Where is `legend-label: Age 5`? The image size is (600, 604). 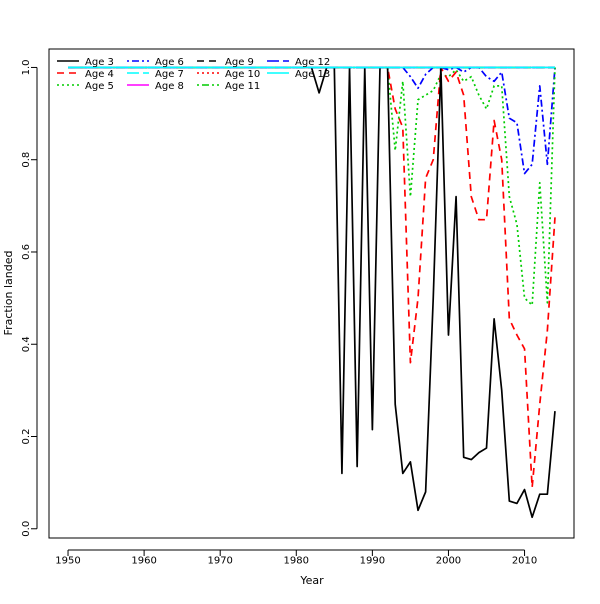 legend-label: Age 5 is located at coordinates (99, 86).